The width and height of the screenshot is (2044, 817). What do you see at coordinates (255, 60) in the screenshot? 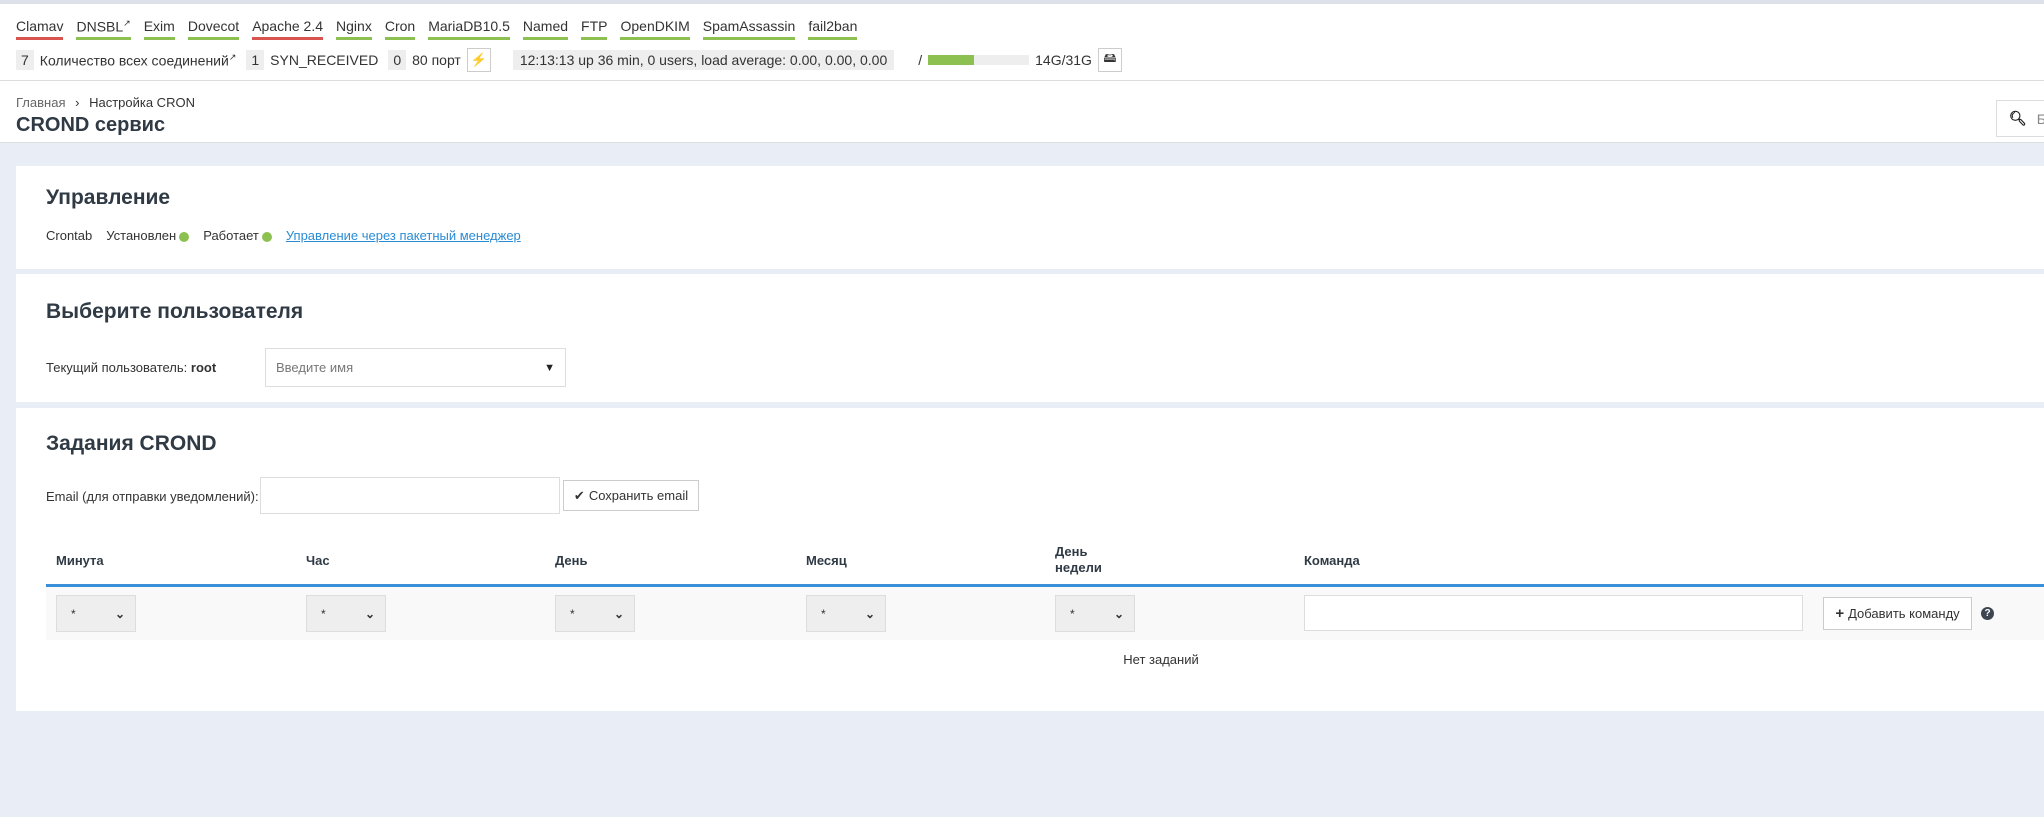
I see `syn-count: 1` at bounding box center [255, 60].